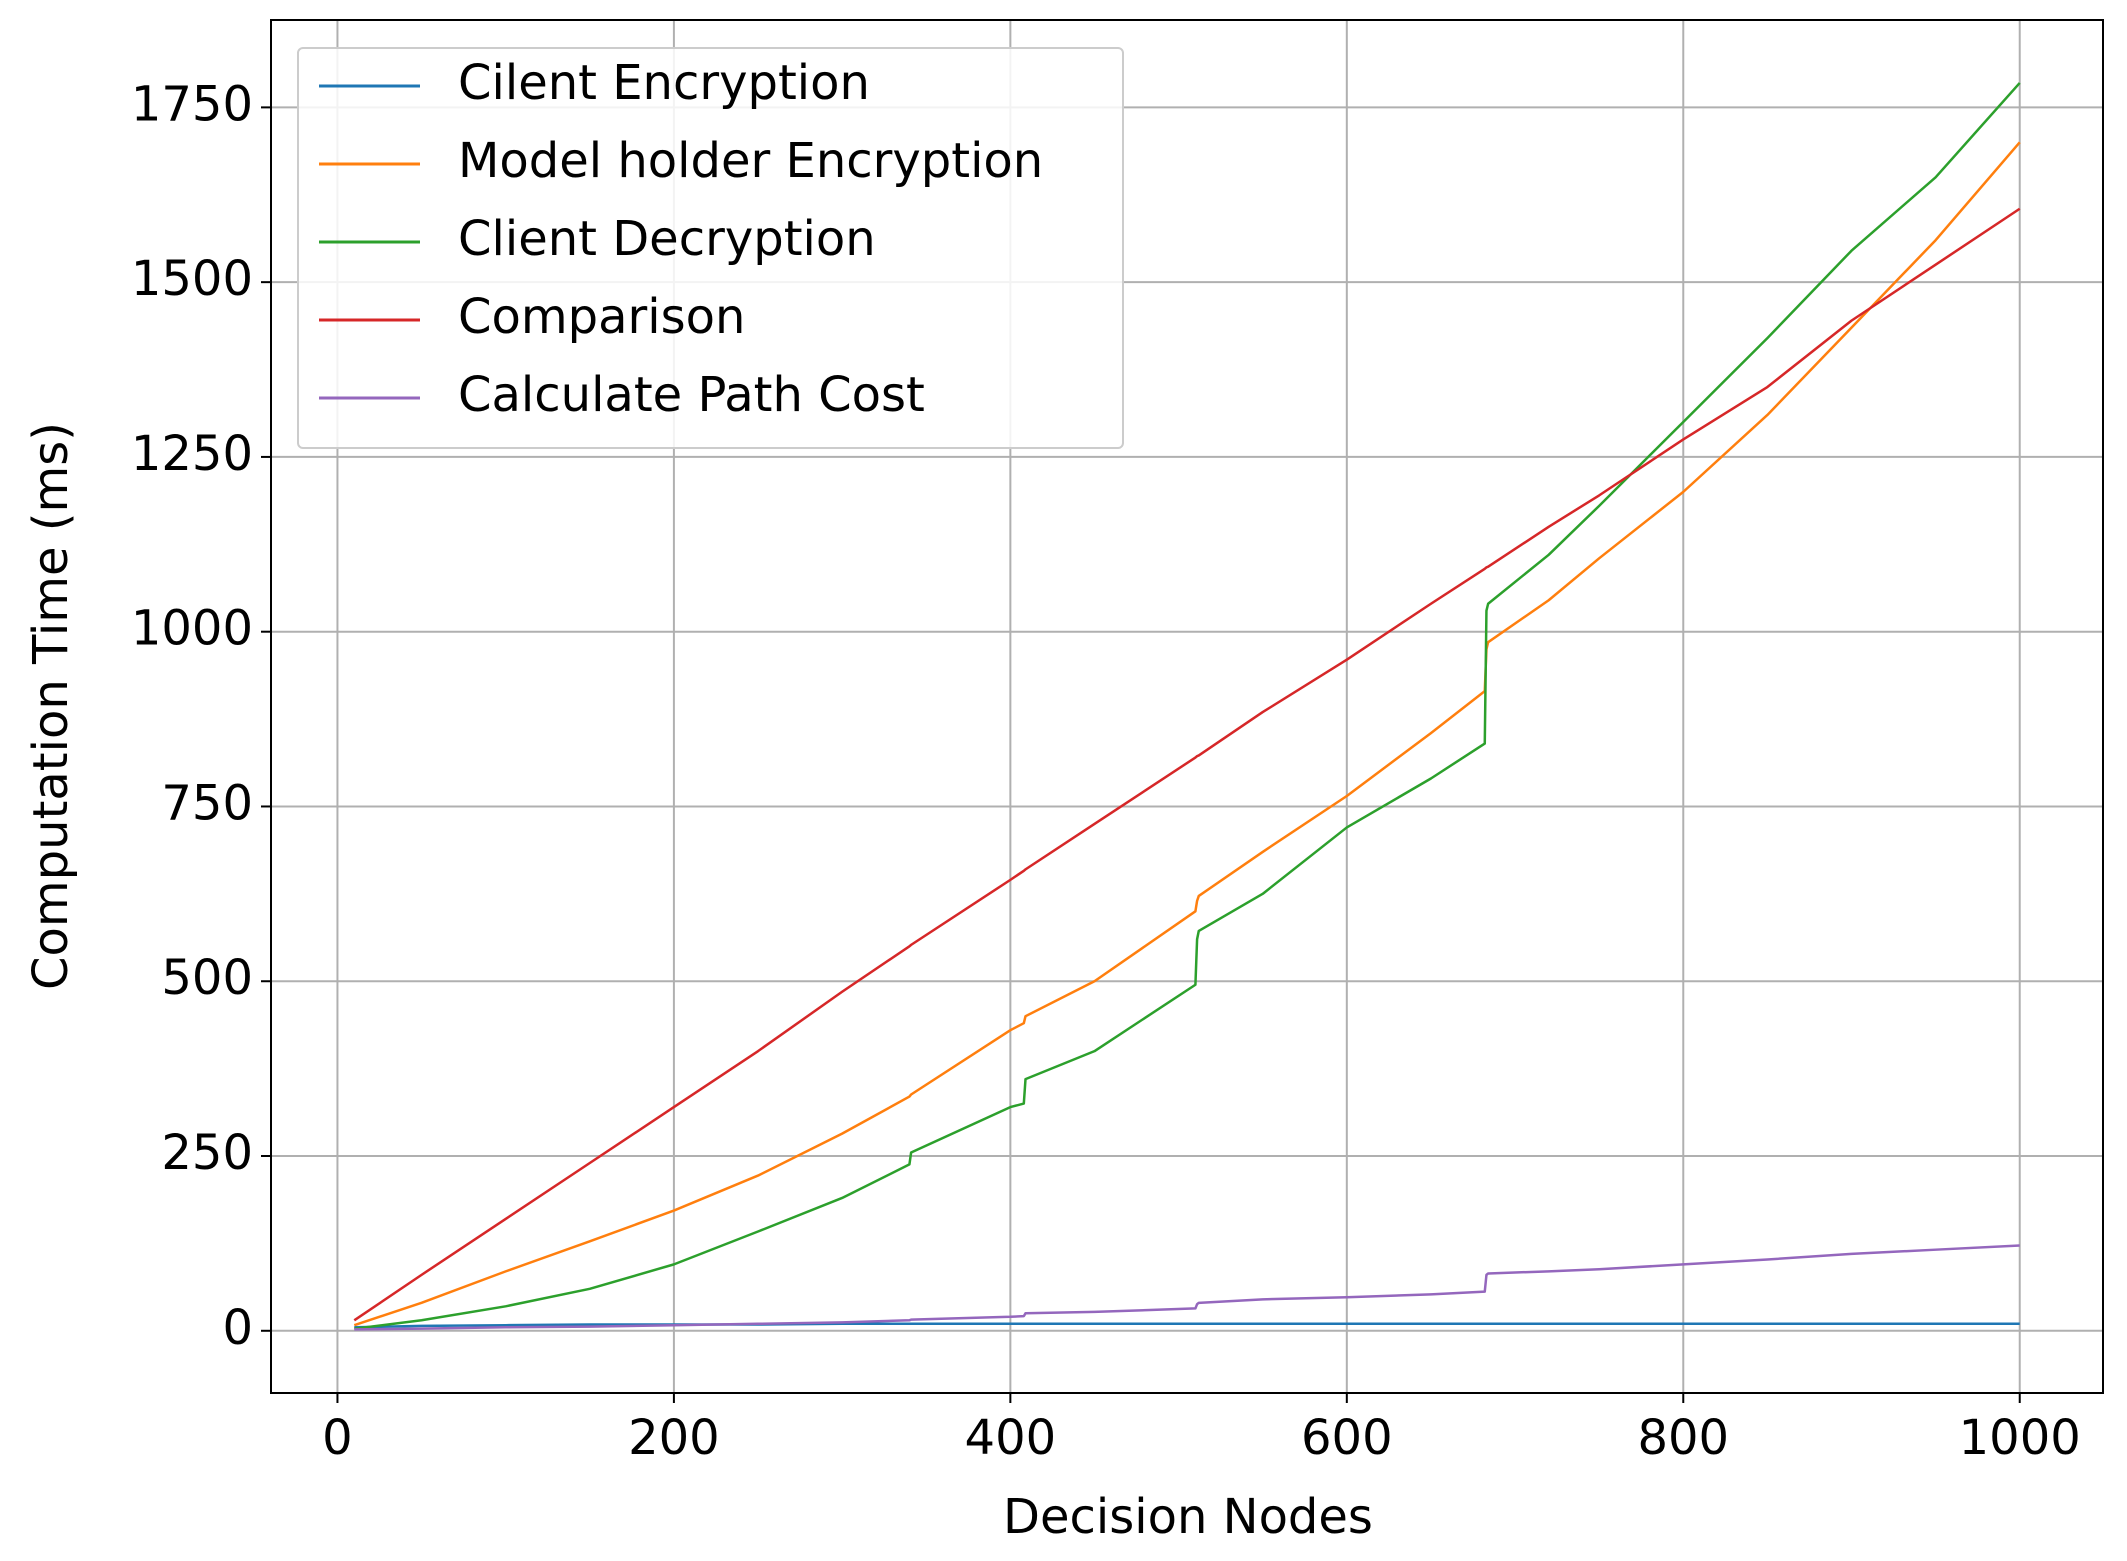 Image resolution: width=2127 pixels, height=1561 pixels. I want to click on y-tick-label: 250, so click(207, 1153).